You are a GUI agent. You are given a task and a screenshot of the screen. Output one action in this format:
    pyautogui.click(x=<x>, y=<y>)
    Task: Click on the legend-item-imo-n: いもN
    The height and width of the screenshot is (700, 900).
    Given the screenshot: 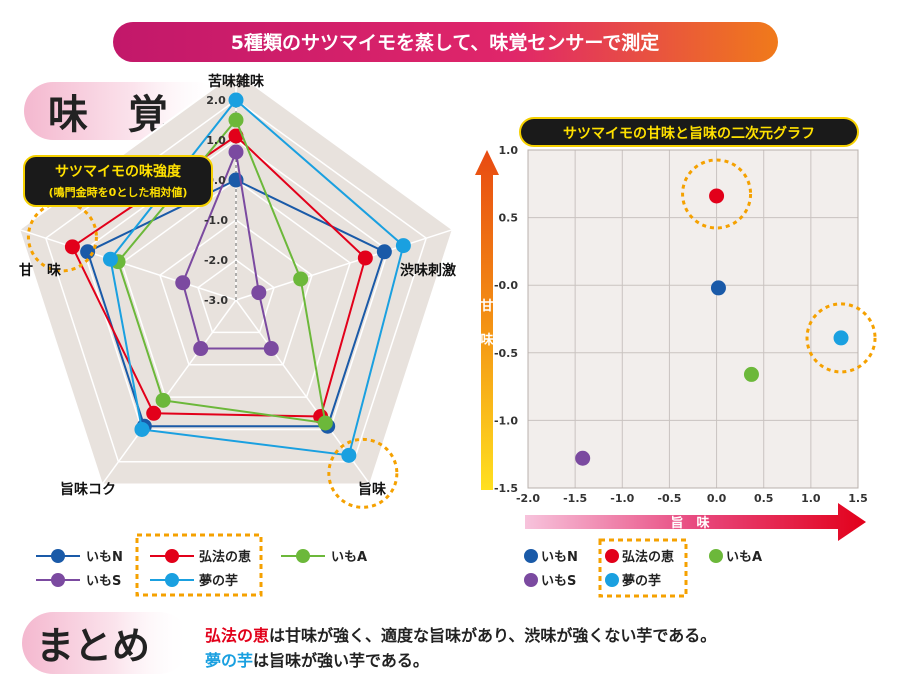 What is the action you would take?
    pyautogui.click(x=79, y=557)
    